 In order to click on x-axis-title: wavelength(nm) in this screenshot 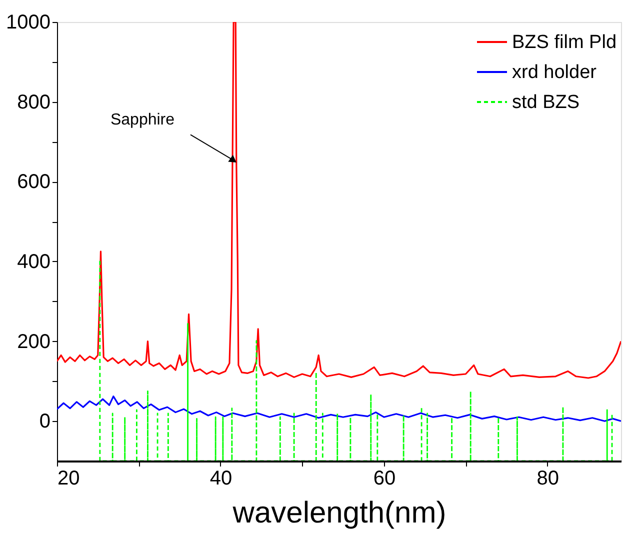, I will do `click(339, 513)`.